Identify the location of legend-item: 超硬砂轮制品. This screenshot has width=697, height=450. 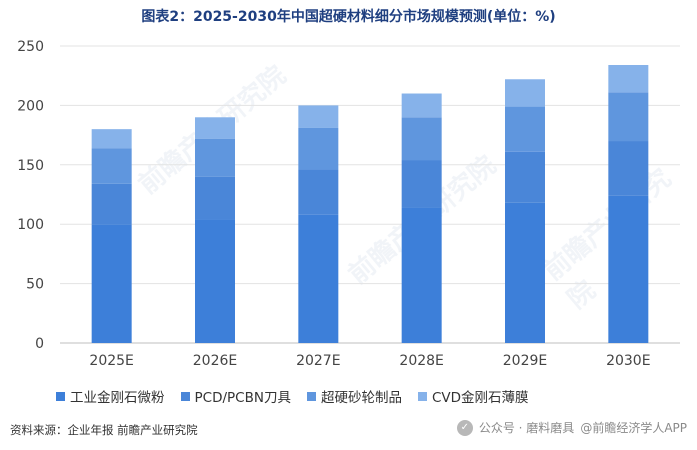
(354, 396).